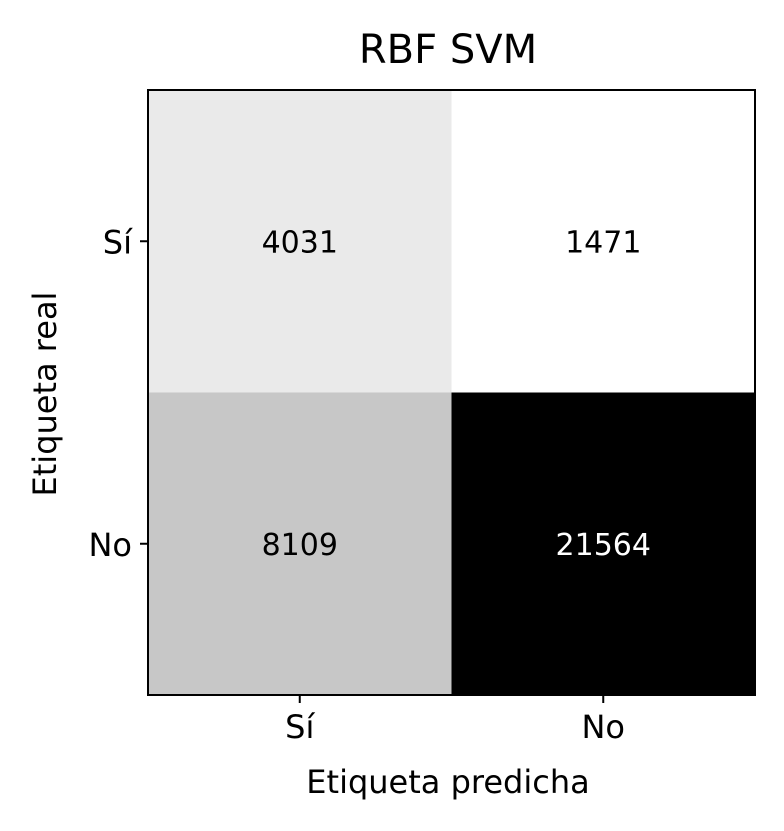 Image resolution: width=784 pixels, height=831 pixels. I want to click on y-tick-label-0: Sí, so click(118, 242).